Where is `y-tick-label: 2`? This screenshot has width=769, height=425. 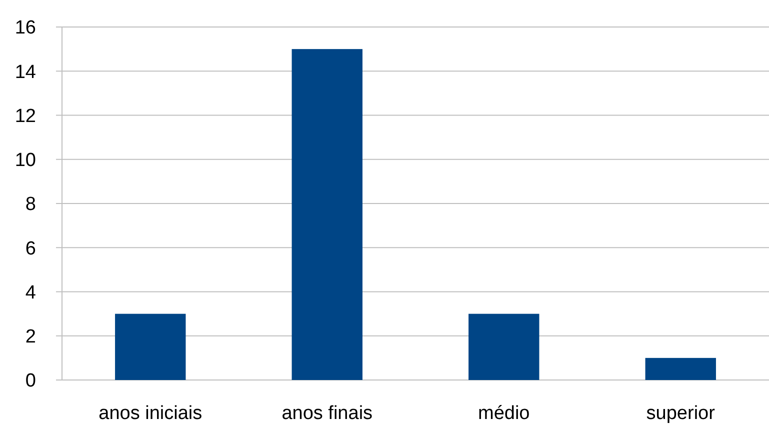
y-tick-label: 2 is located at coordinates (30, 337).